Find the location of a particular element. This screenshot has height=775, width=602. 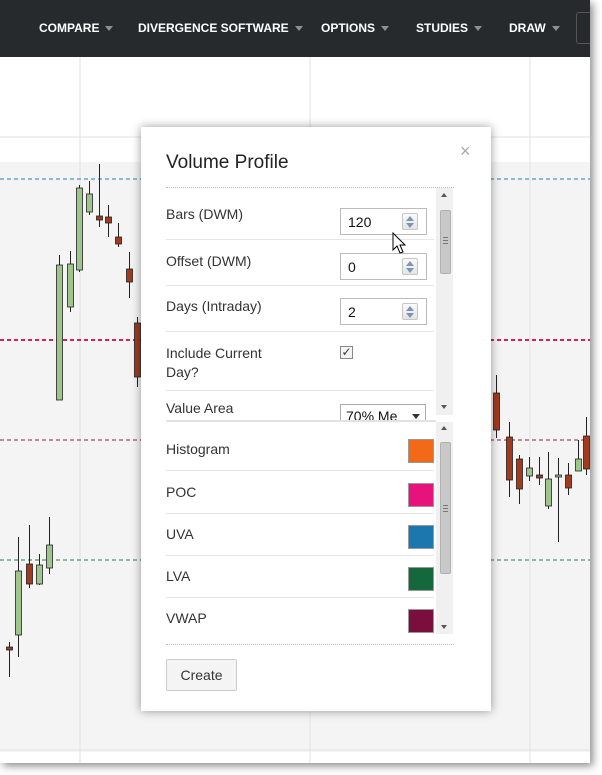

setting-row-offset: Offset (DWM) 0 is located at coordinates (300, 263).